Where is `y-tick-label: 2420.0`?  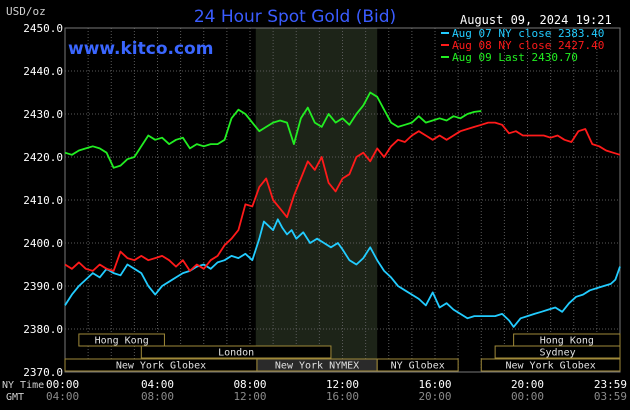 y-tick-label: 2420.0 is located at coordinates (43, 157).